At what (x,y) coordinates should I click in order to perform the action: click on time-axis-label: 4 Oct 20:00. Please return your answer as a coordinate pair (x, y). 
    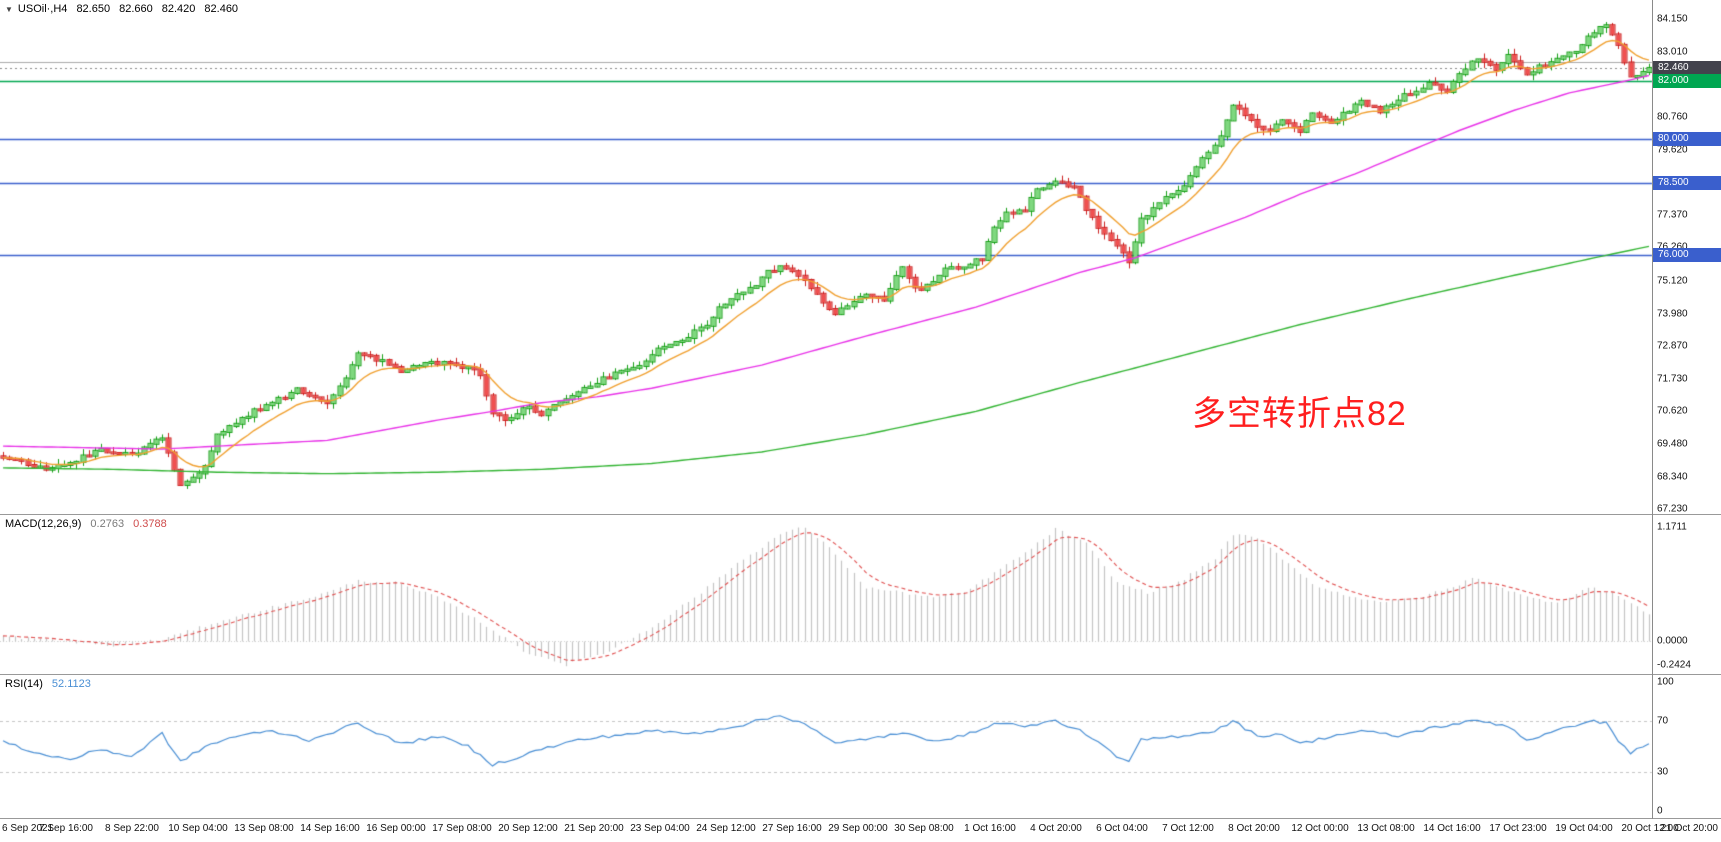
    Looking at the image, I should click on (1056, 828).